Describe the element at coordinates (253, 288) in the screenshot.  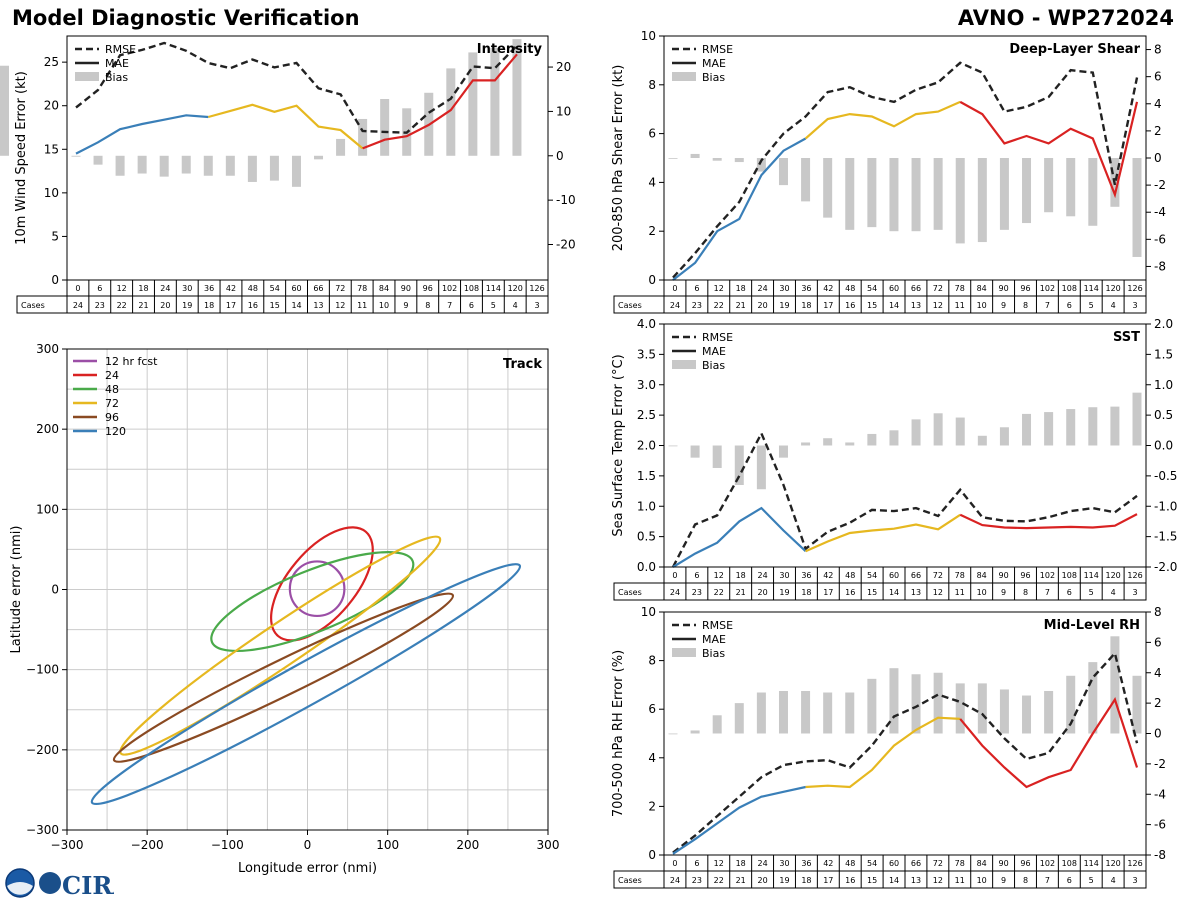
I see `intensity-hour-cell: 48` at that location.